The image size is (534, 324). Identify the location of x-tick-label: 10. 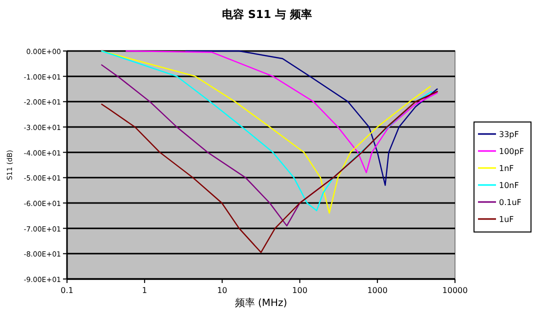
(222, 290).